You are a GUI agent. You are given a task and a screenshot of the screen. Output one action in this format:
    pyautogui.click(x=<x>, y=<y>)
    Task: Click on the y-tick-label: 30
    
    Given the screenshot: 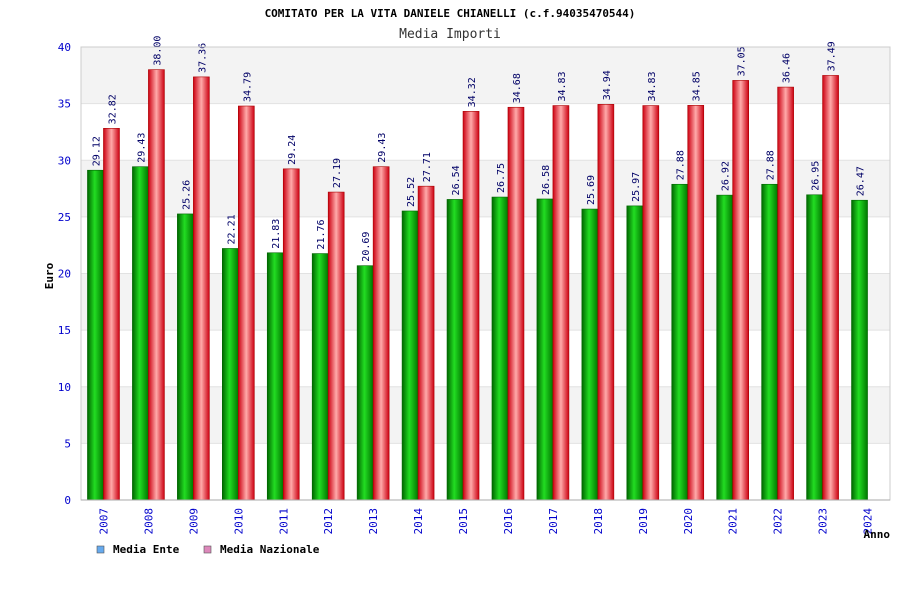 What is the action you would take?
    pyautogui.click(x=64, y=160)
    